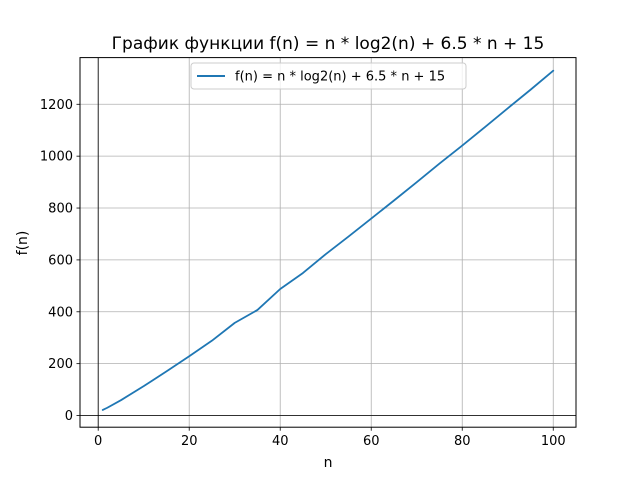  I want to click on y-tick-label: 400, so click(60, 312).